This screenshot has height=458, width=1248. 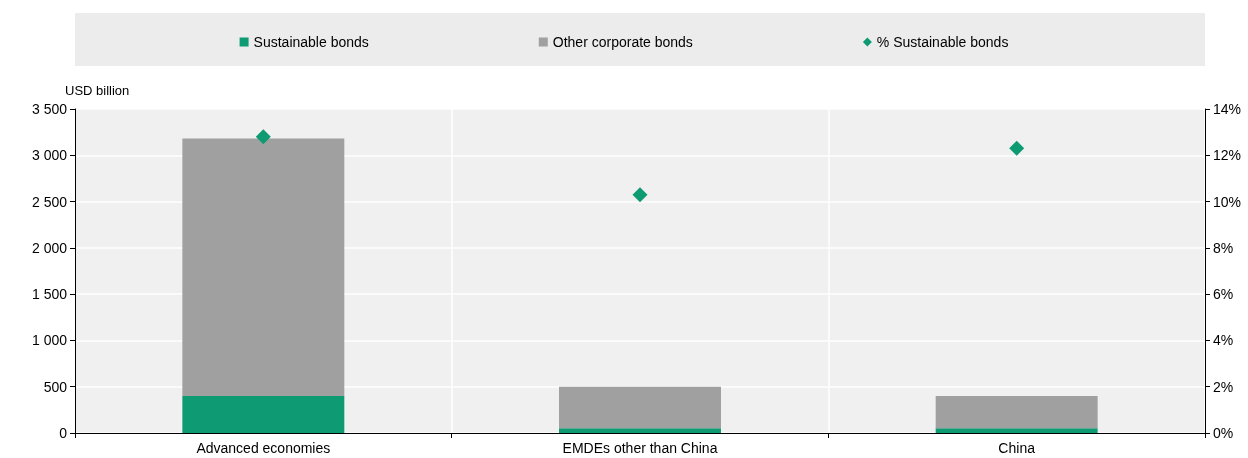 What do you see at coordinates (1223, 433) in the screenshot?
I see `y2-tick-label: 0%` at bounding box center [1223, 433].